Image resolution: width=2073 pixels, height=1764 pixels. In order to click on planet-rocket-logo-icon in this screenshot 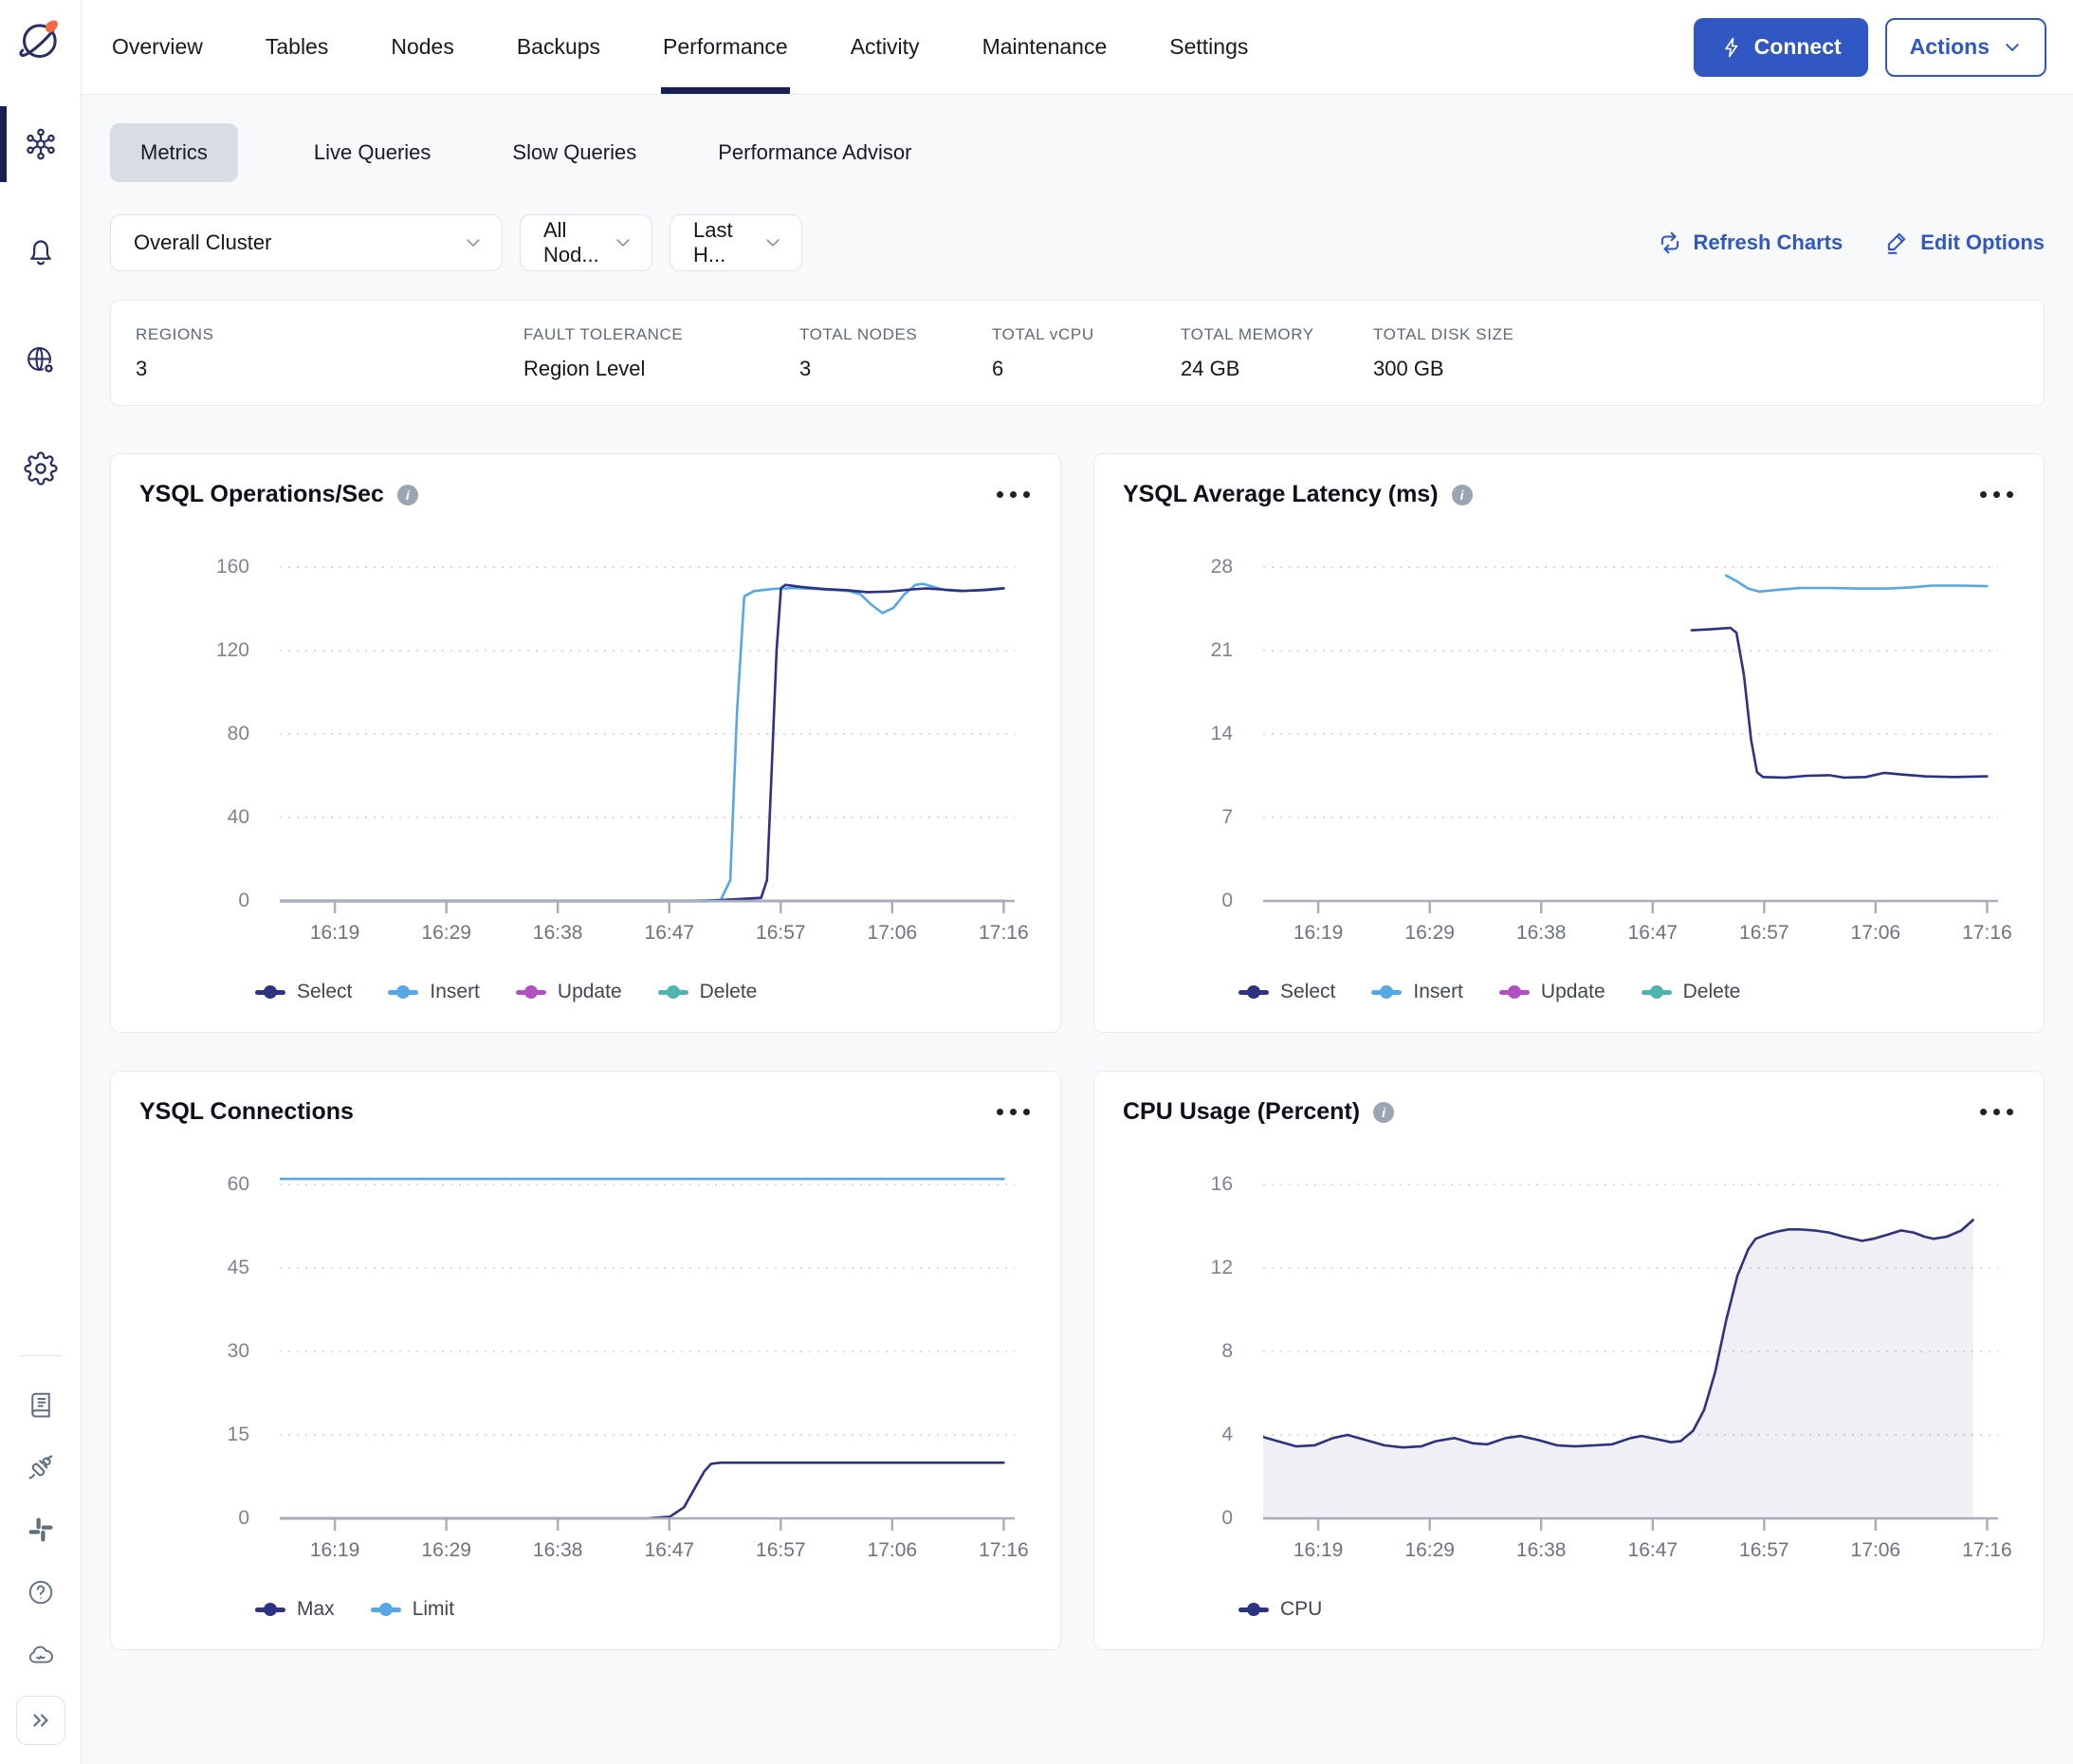, I will do `click(38, 39)`.